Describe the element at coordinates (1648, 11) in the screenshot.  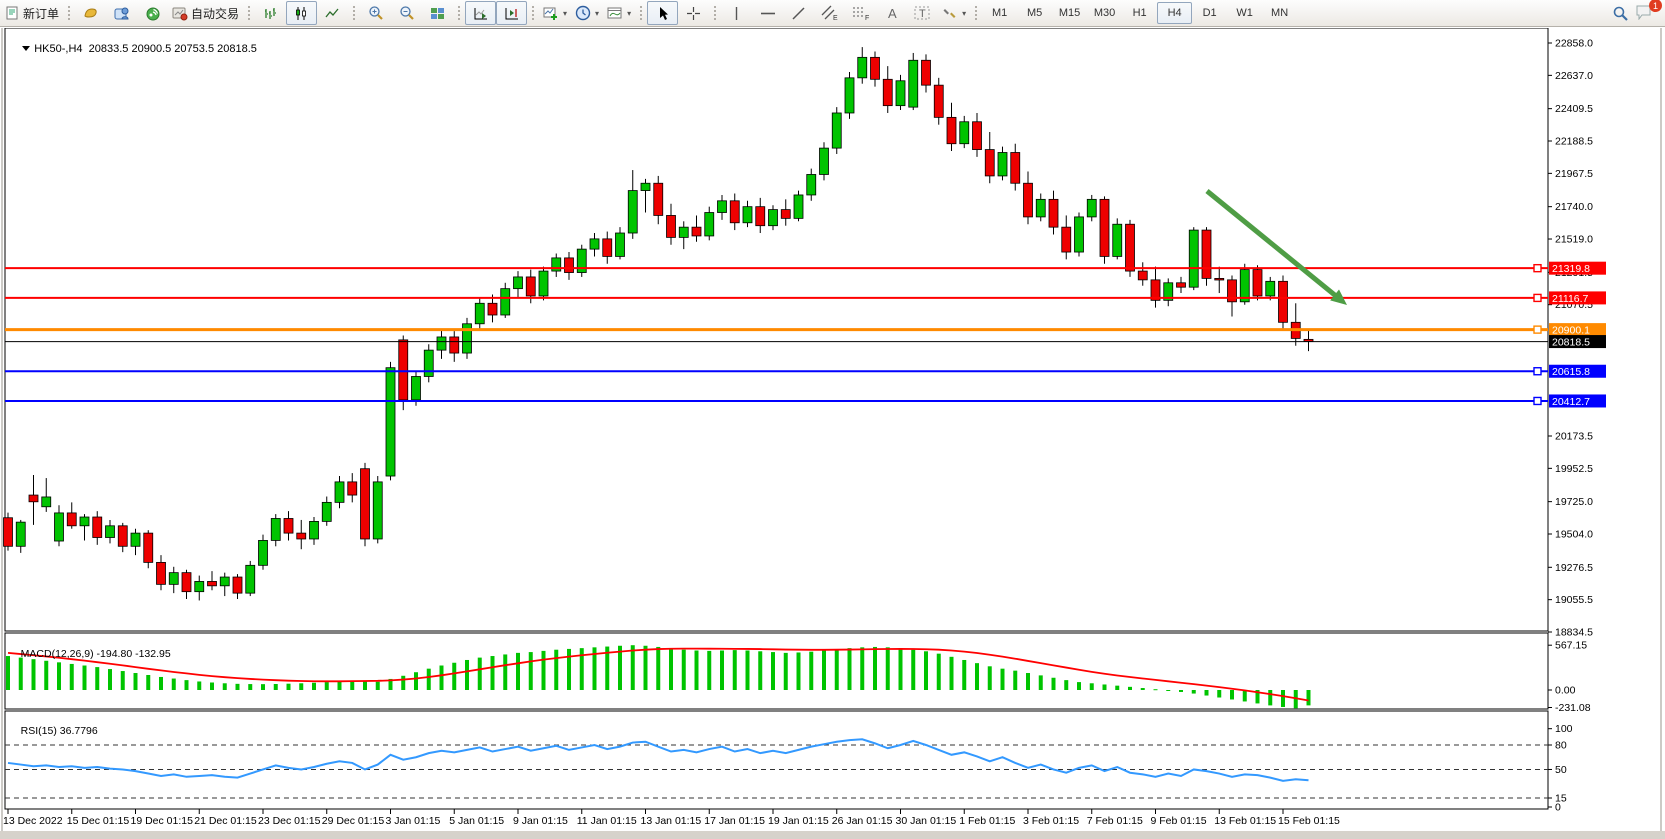
I see `notifications-button: 1` at that location.